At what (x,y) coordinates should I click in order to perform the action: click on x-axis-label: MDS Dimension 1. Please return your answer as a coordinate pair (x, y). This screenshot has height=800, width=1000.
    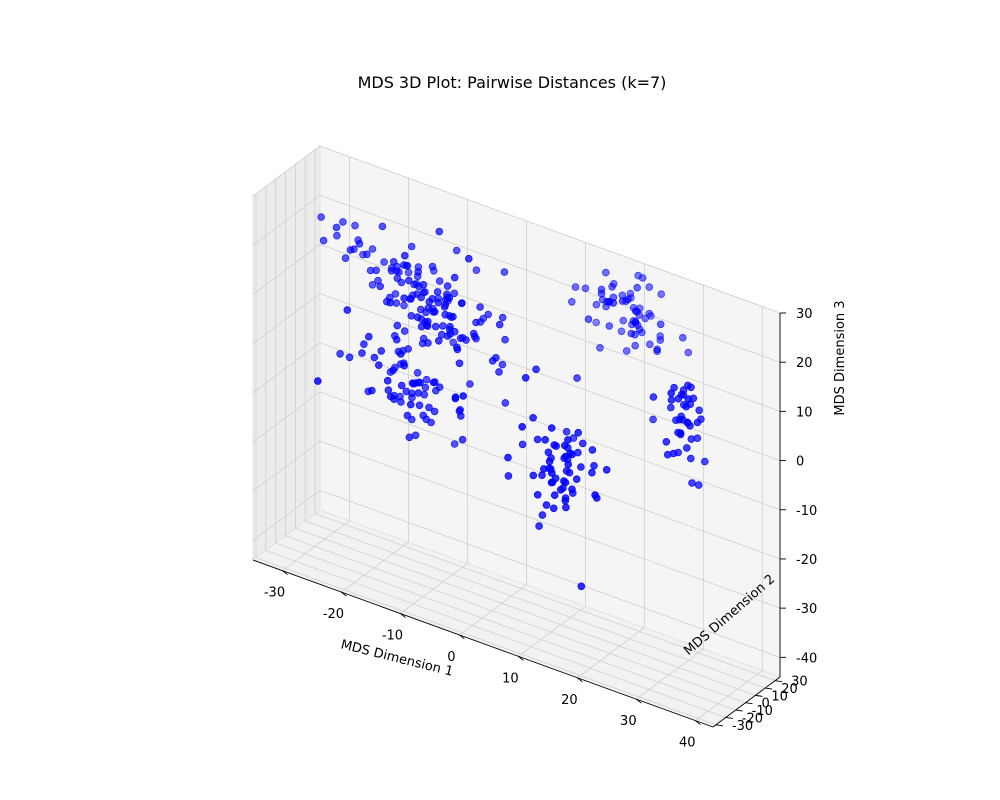
    Looking at the image, I should click on (396, 658).